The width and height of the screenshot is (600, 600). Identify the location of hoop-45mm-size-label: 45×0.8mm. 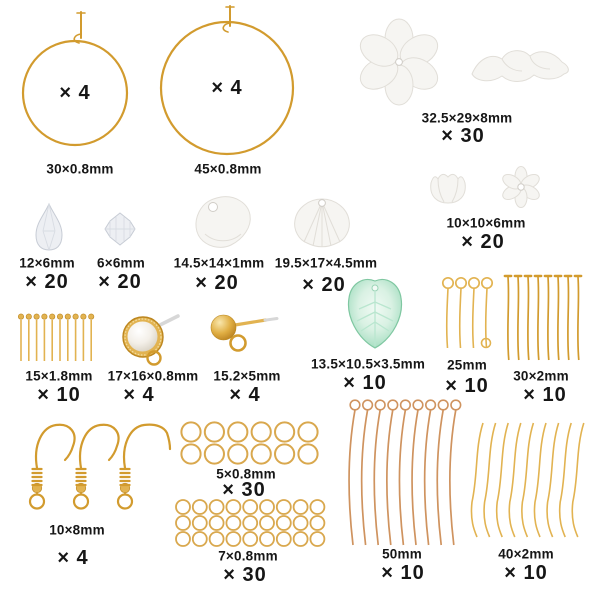
(228, 169).